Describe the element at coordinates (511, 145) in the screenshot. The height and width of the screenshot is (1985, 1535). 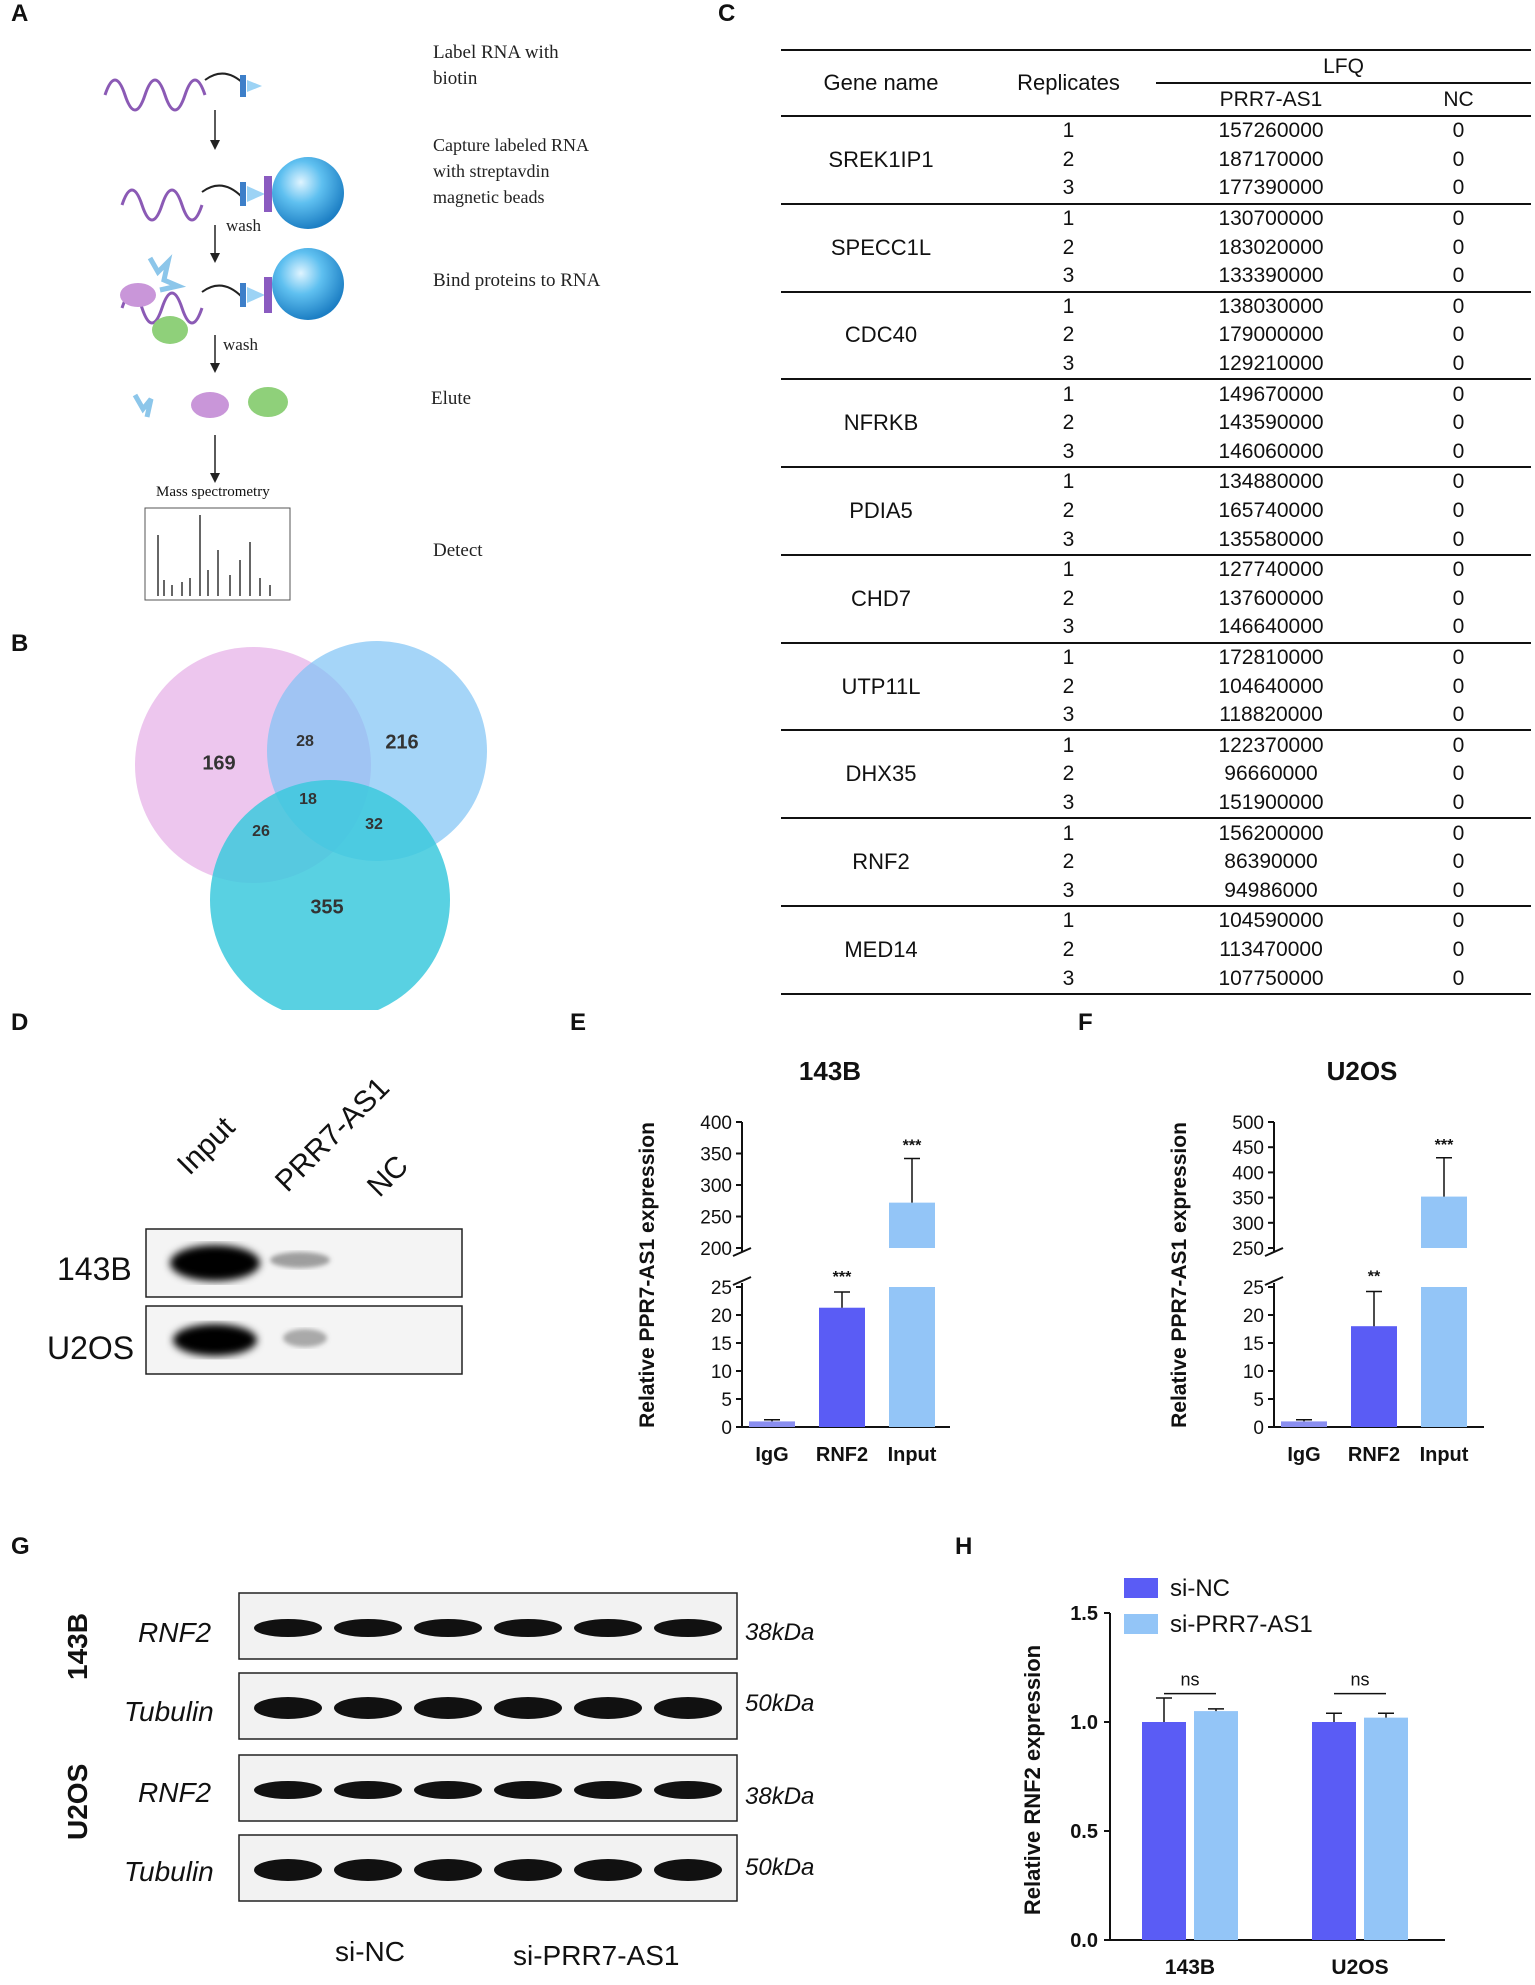
I see `step-2-line-1: Capture labeled RNA` at that location.